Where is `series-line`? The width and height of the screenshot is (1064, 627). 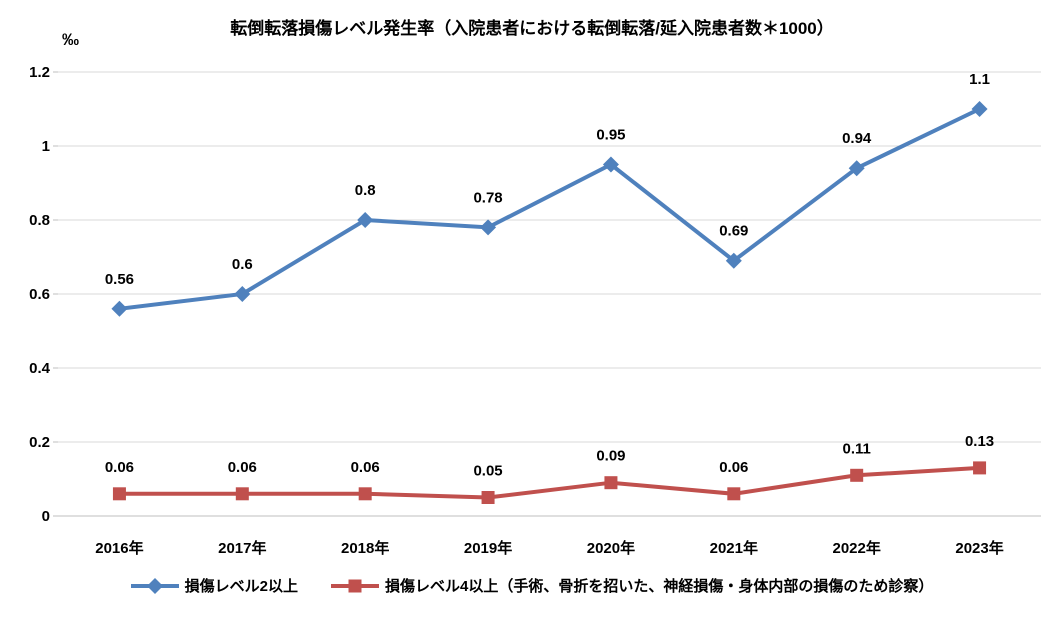
series-line is located at coordinates (549, 482).